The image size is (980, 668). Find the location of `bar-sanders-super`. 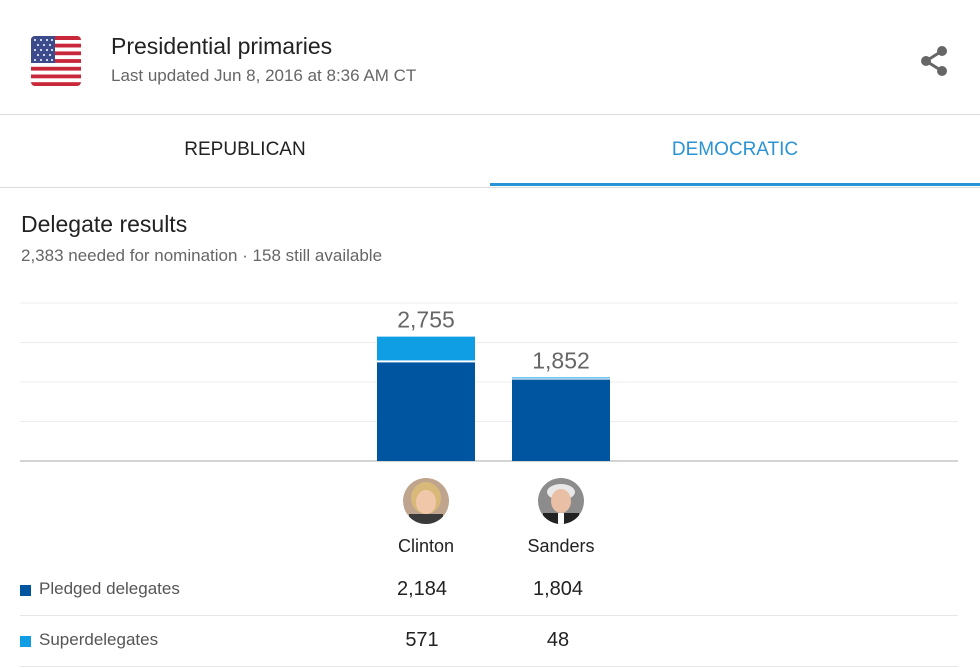

bar-sanders-super is located at coordinates (561, 378).